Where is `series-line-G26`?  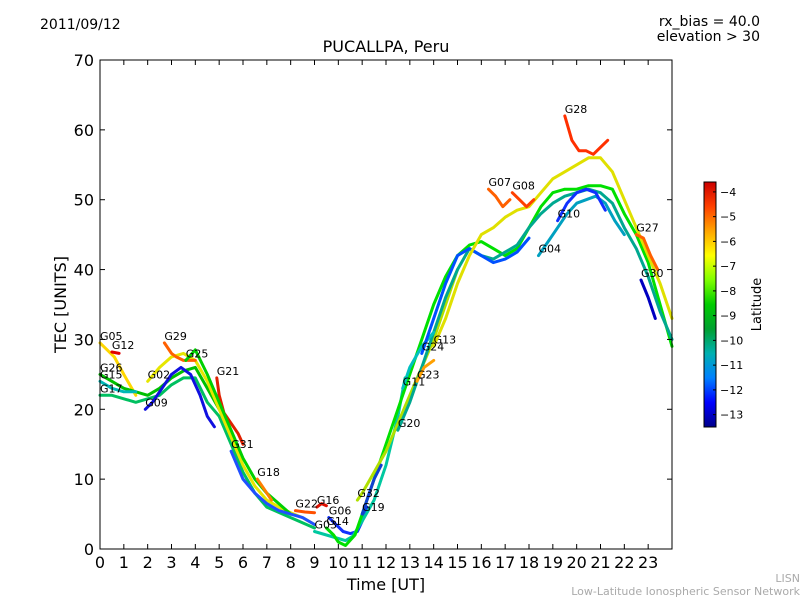 series-line-G26 is located at coordinates (159, 388).